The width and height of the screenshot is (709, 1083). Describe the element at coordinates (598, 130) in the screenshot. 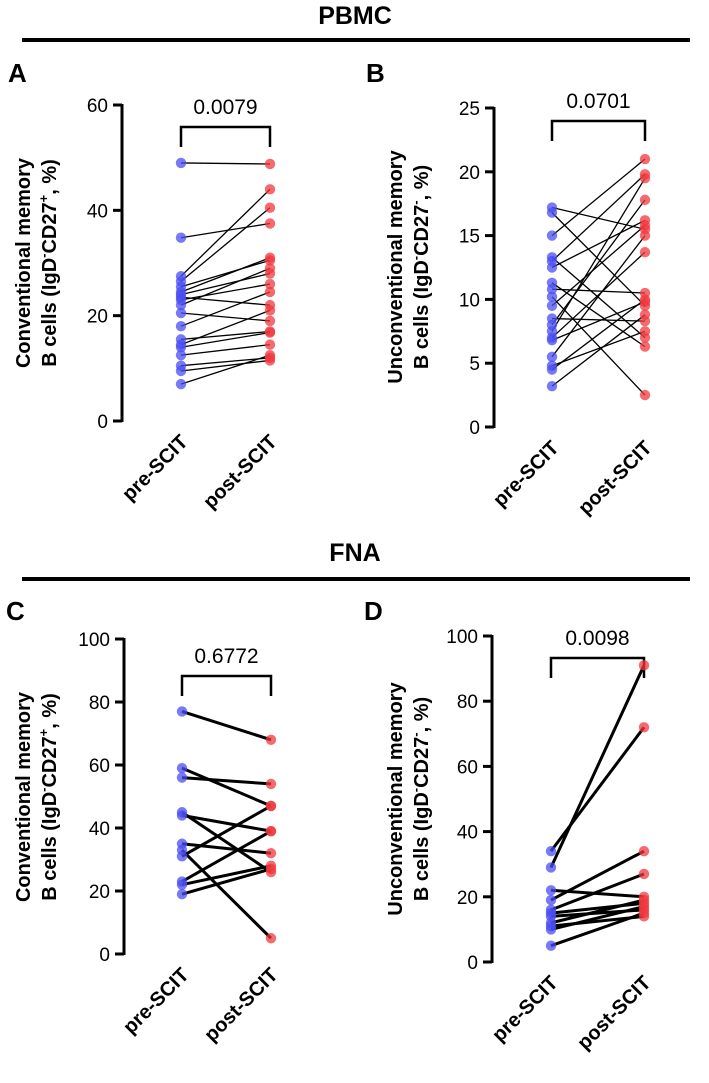

I see `significance-bracket-b` at that location.